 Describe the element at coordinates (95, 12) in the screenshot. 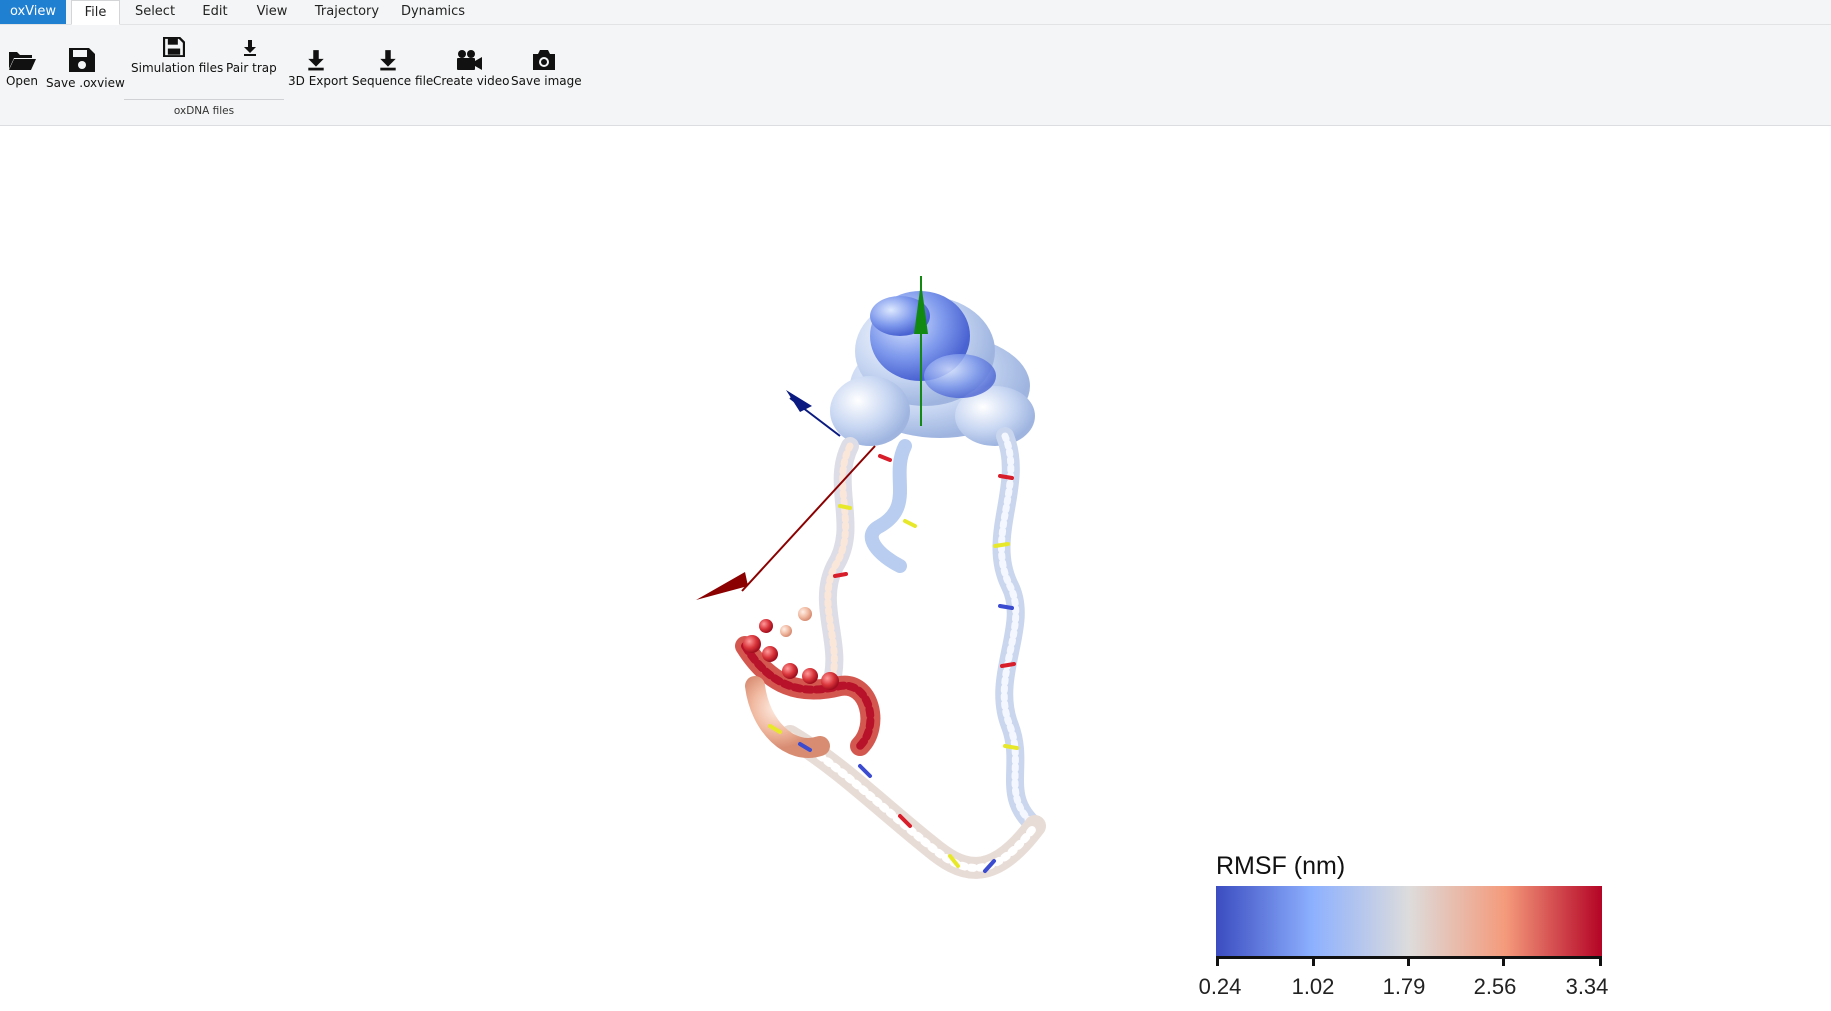

I see `tab-file: File` at that location.